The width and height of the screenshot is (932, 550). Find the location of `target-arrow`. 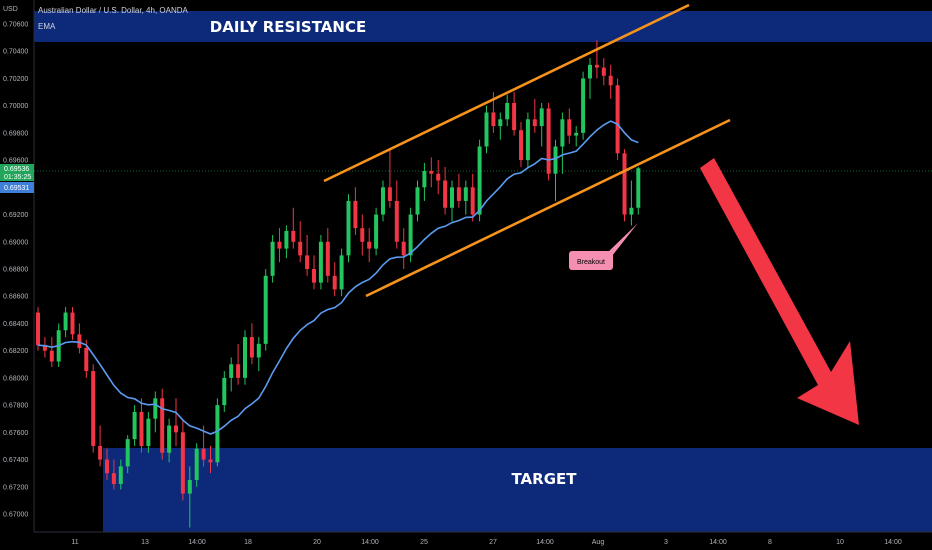

target-arrow is located at coordinates (779, 291).